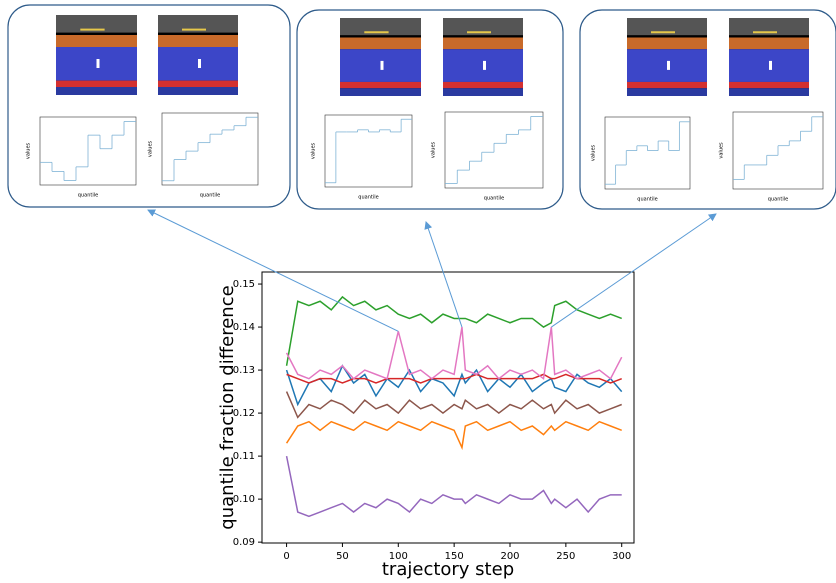  What do you see at coordinates (244, 413) in the screenshot?
I see `y-tick-label: 0.12` at bounding box center [244, 413].